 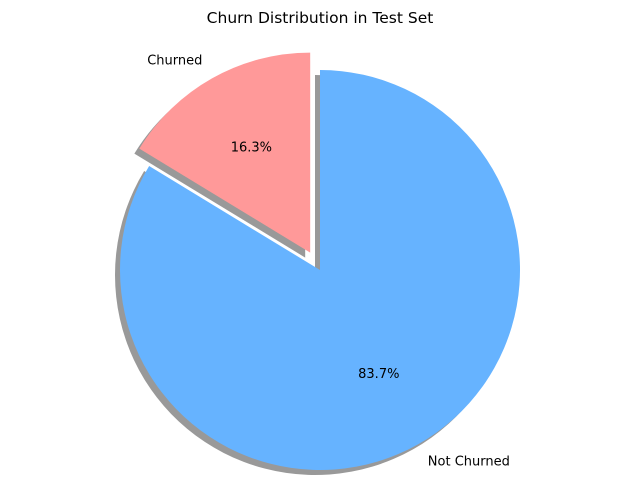 I want to click on chart-title: Churn Distribution in Test Set, so click(x=320, y=18).